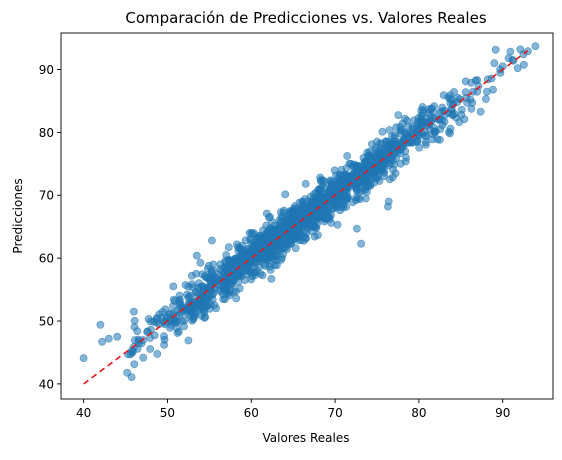 The image size is (562, 460). I want to click on x-tick-label: 40, so click(83, 413).